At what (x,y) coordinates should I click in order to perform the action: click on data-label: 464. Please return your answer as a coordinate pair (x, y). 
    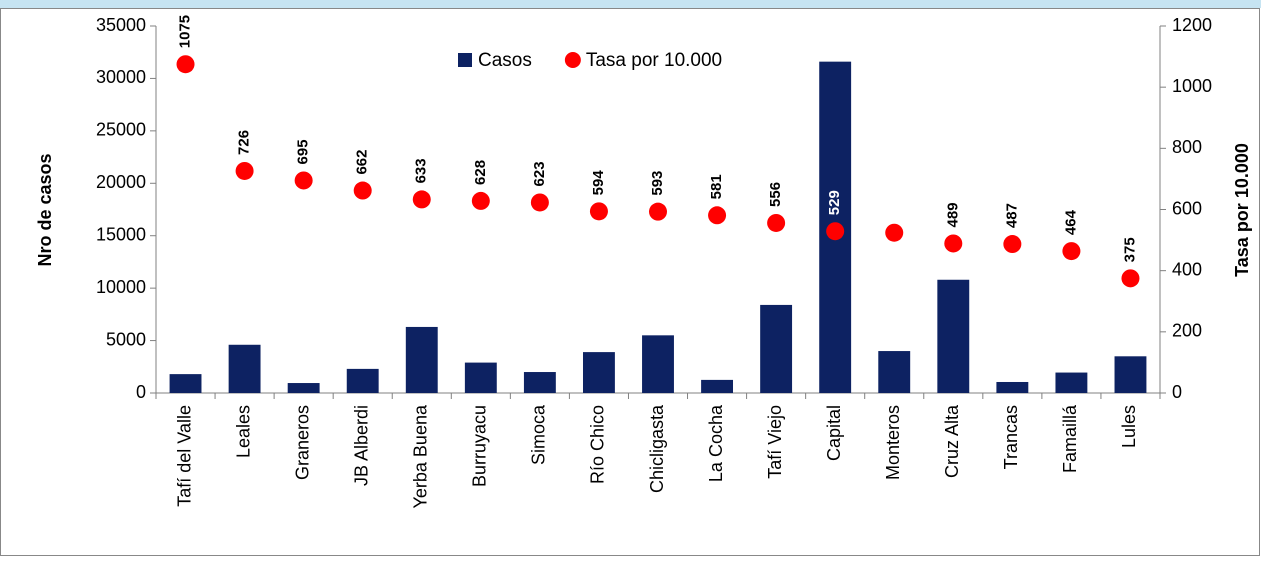
    Looking at the image, I should click on (1070, 222).